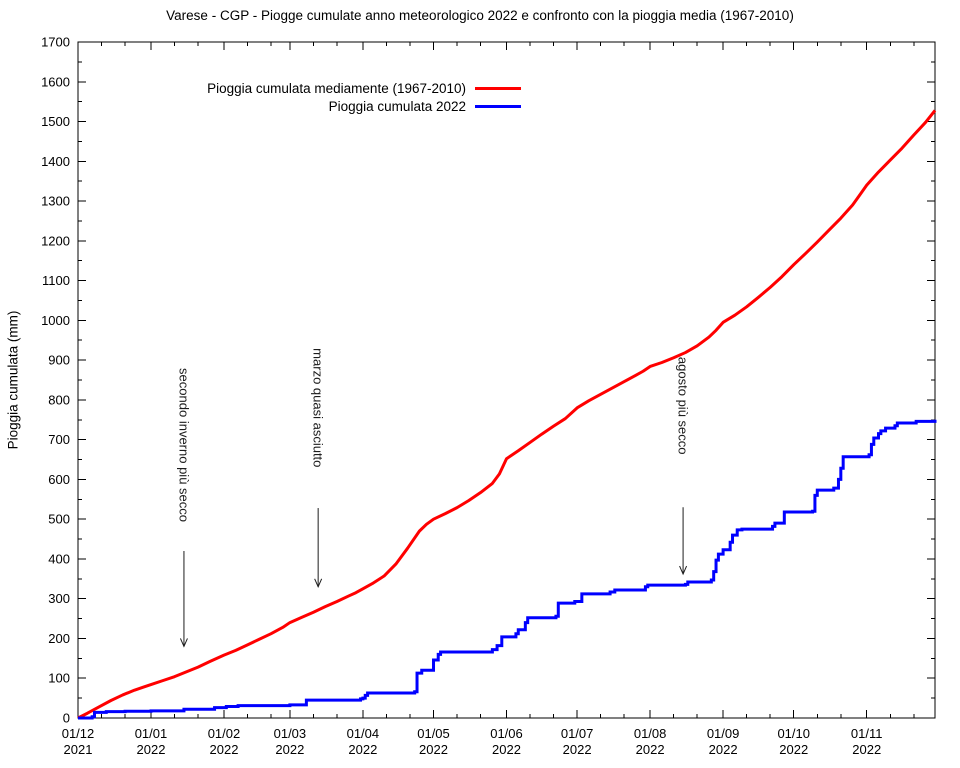  Describe the element at coordinates (78, 749) in the screenshot. I see `x-tick-label-year: 2021` at that location.